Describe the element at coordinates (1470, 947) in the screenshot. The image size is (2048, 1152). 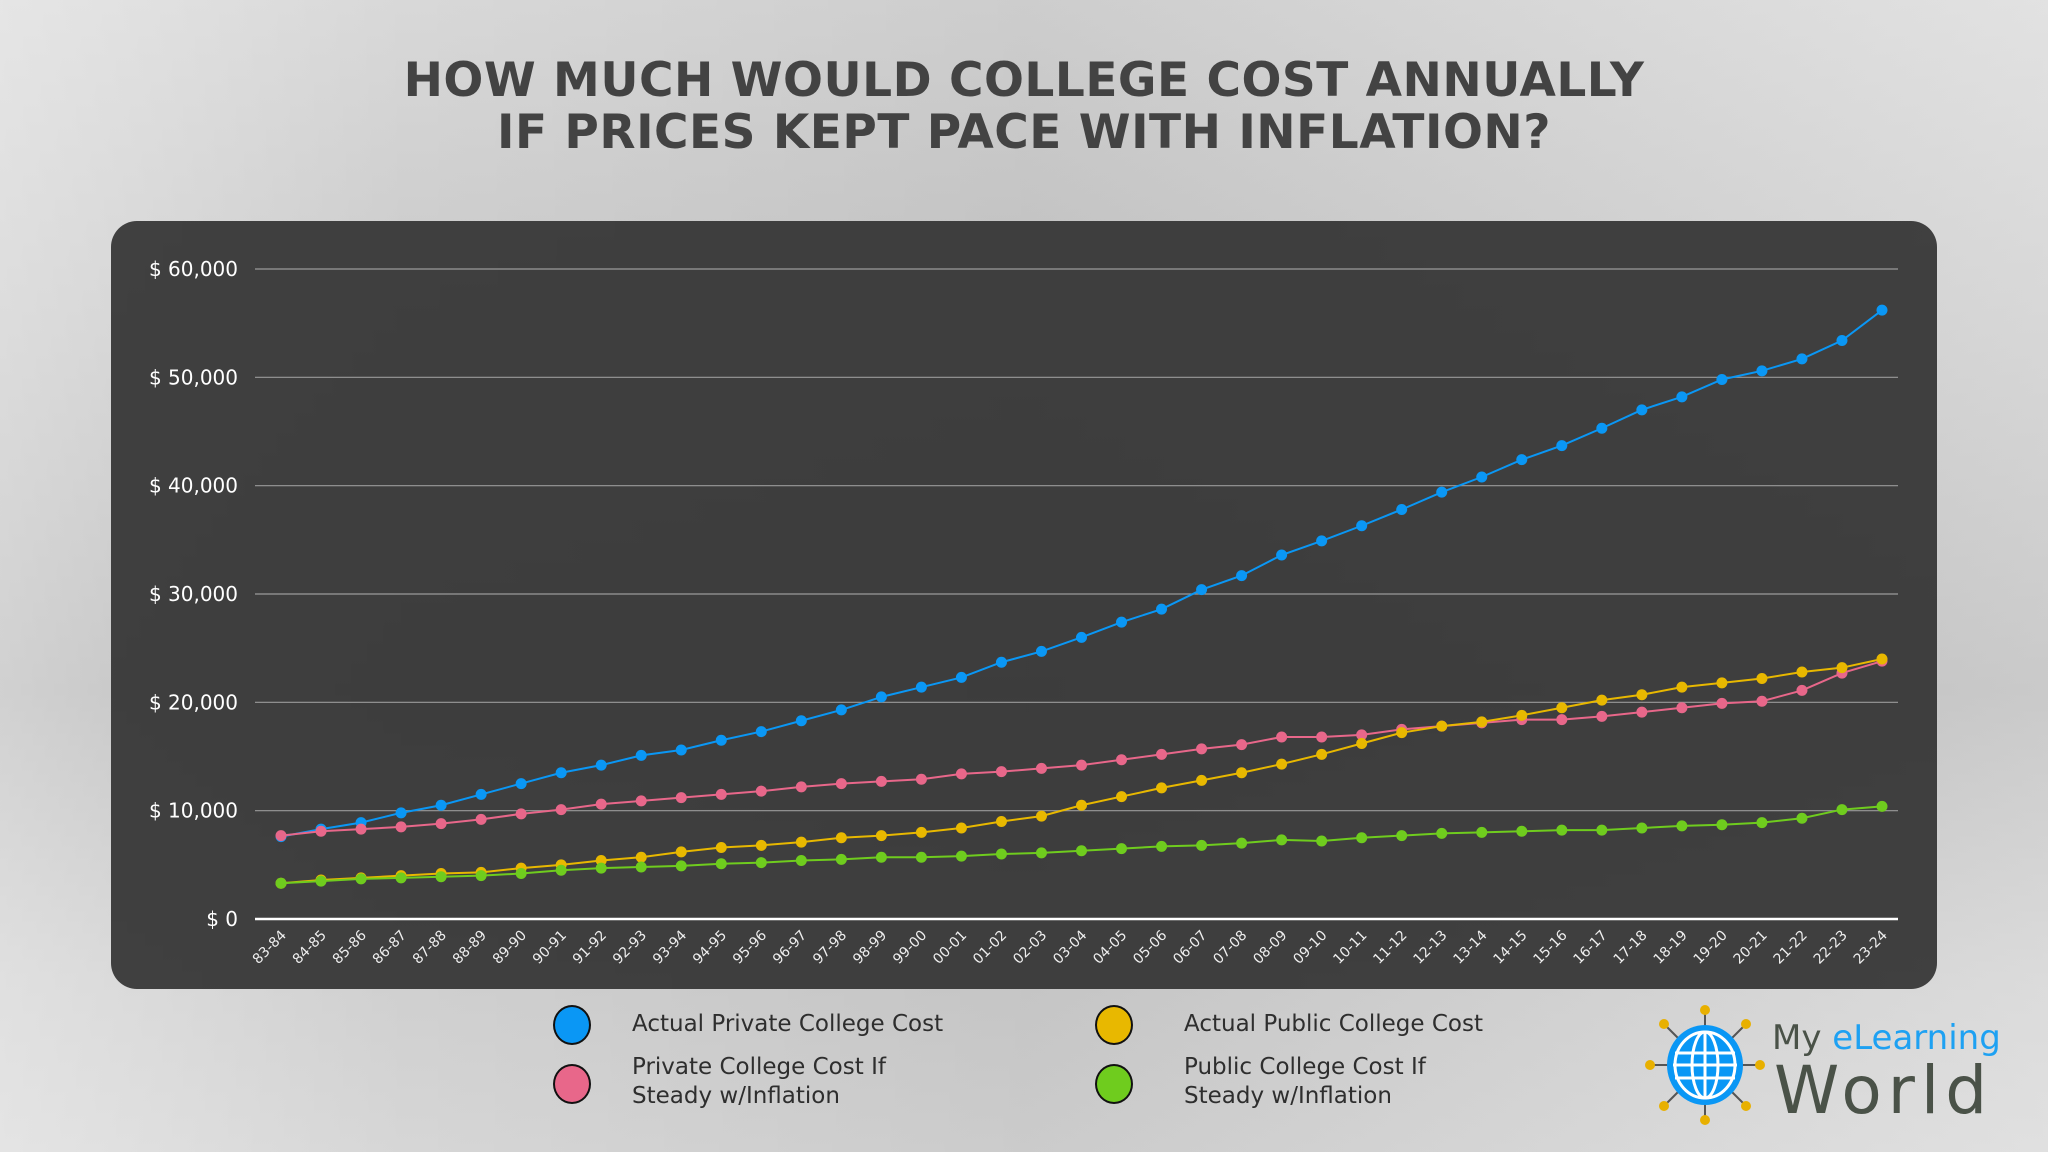
I see `x-tick-label: 13-14` at that location.